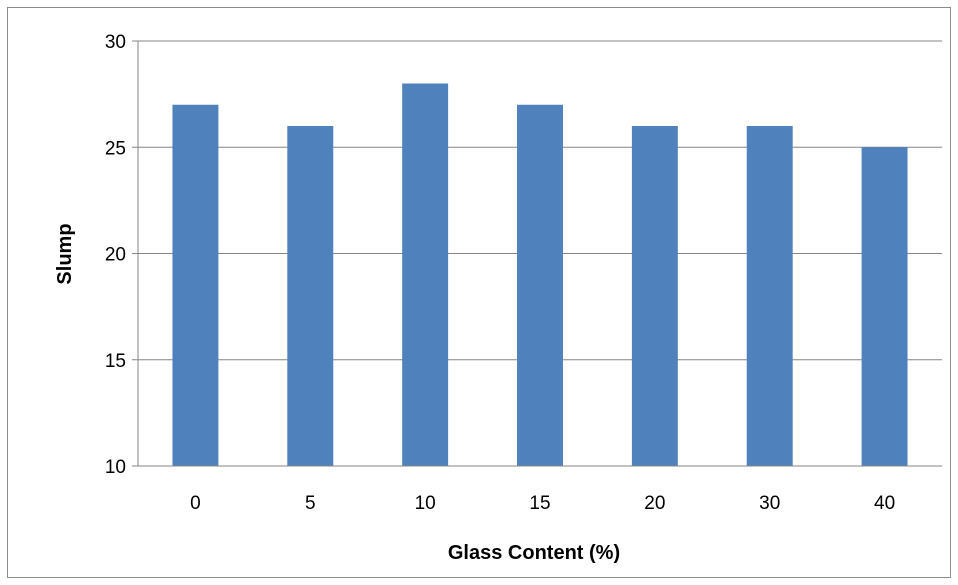  What do you see at coordinates (884, 503) in the screenshot?
I see `x-tick-label: 40` at bounding box center [884, 503].